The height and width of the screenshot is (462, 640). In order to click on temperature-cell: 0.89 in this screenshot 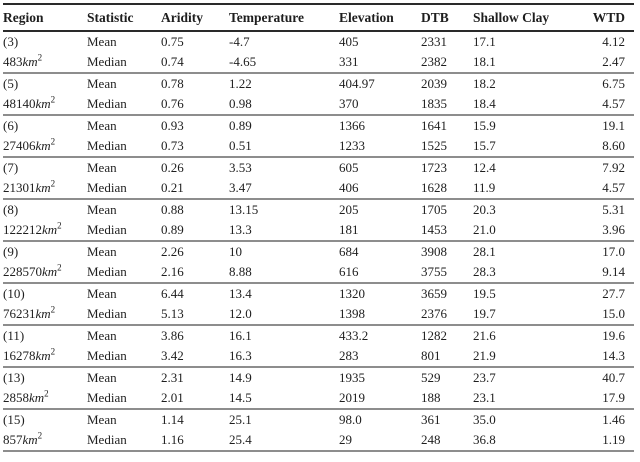, I will do `click(284, 125)`.